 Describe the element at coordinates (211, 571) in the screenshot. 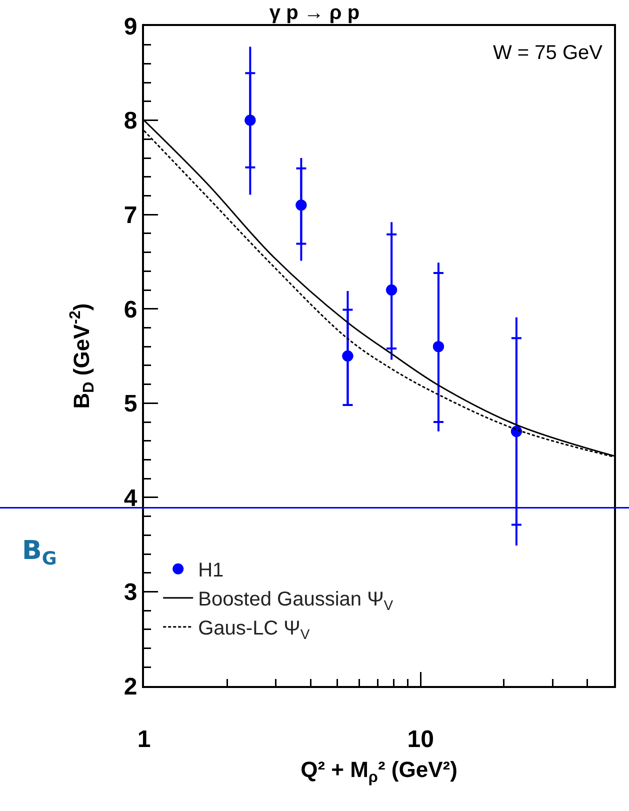

I see `legend-label: H1` at that location.